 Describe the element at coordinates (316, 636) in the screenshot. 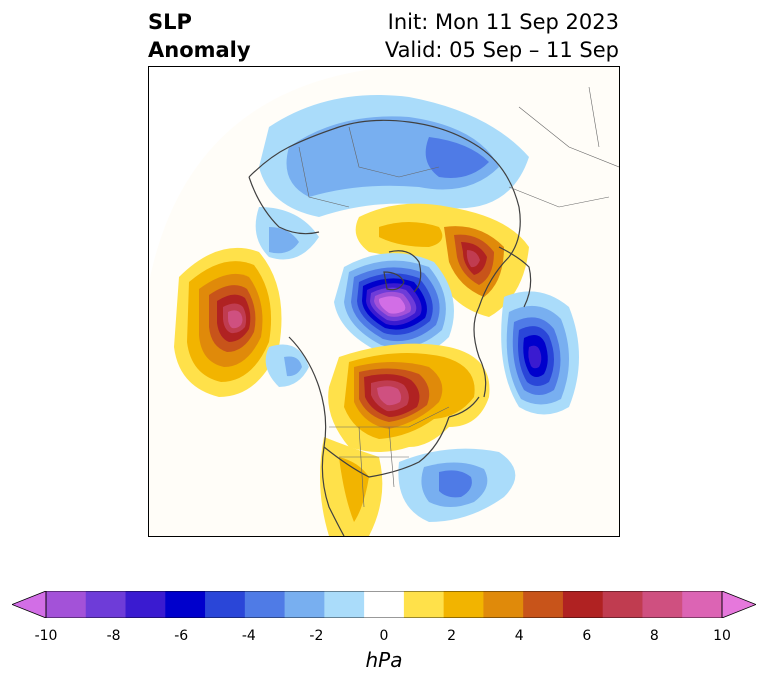

I see `colorbar-tick-label: -2` at that location.